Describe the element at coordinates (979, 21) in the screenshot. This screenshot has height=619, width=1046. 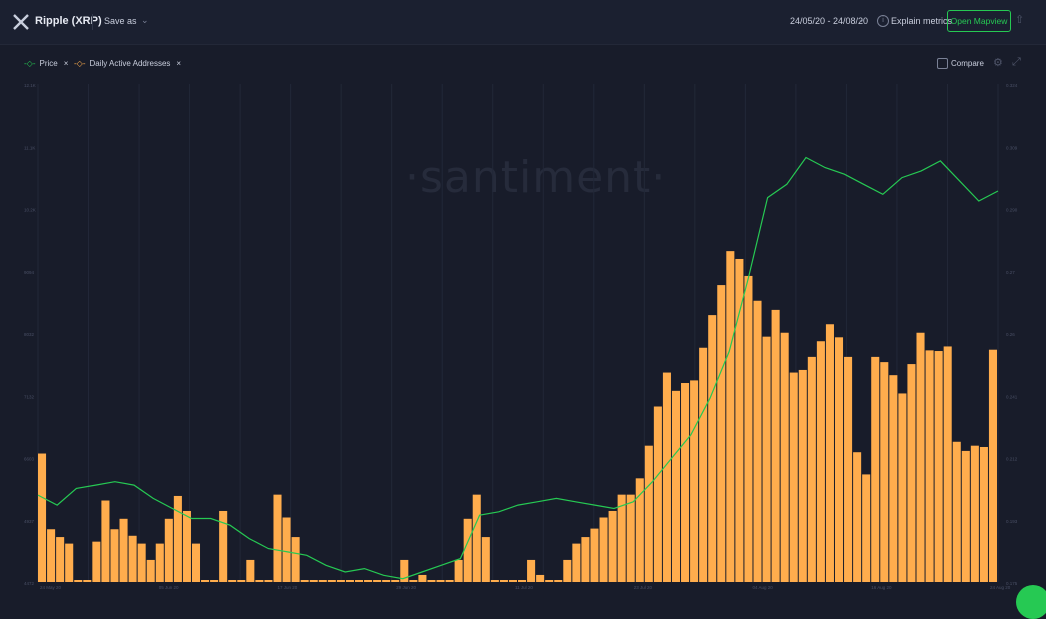
I see `open-mapview-button: Open Mapview` at that location.